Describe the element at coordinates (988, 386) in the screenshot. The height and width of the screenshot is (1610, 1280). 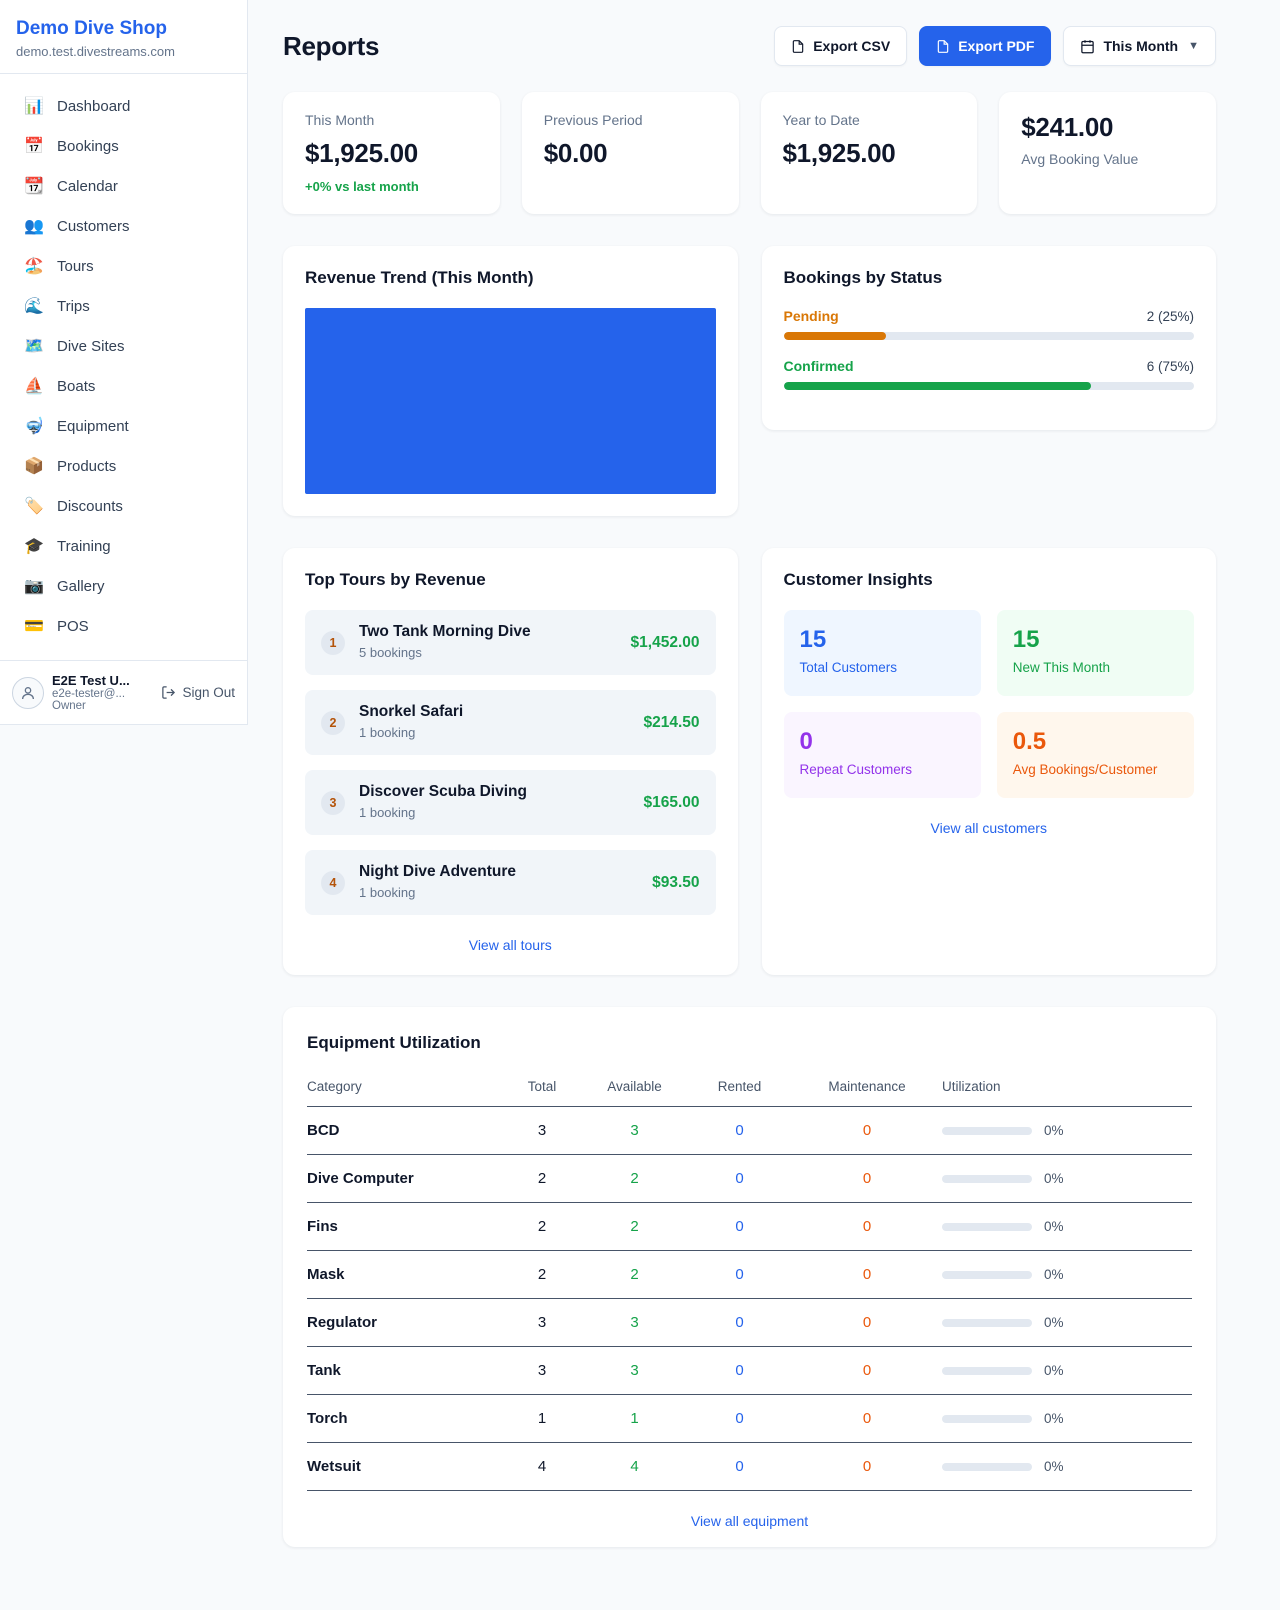
I see `progress-track` at that location.